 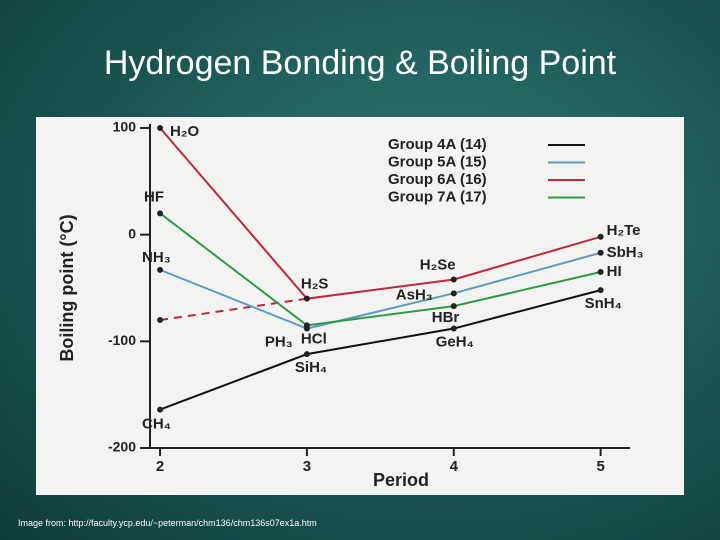 I want to click on x-tick-label: 5, so click(x=600, y=466).